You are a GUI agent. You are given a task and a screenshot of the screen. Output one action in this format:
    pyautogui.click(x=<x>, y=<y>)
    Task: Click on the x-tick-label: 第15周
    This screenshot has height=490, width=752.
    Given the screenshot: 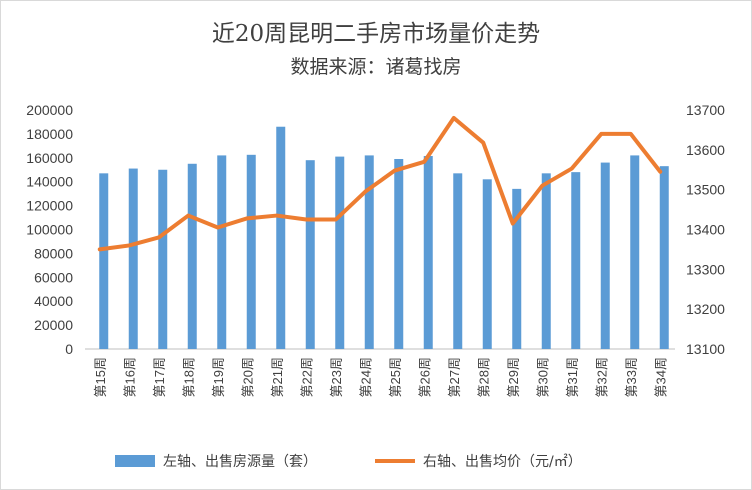 What is the action you would take?
    pyautogui.click(x=100, y=377)
    